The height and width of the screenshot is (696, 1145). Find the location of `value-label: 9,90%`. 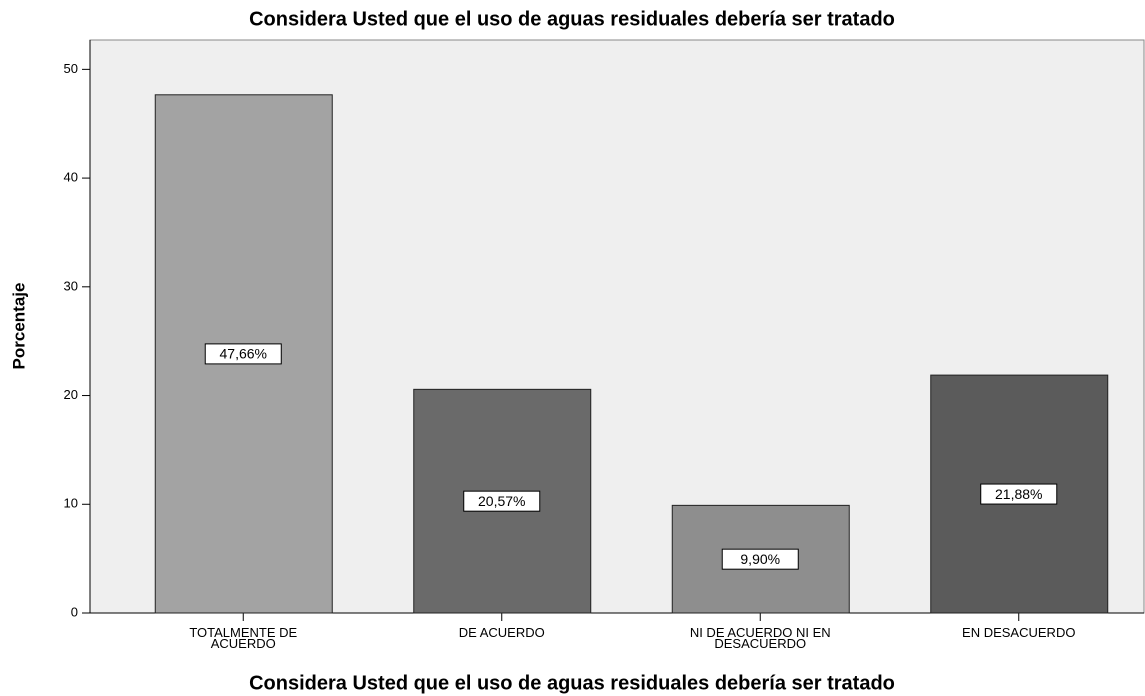

value-label: 9,90% is located at coordinates (760, 559).